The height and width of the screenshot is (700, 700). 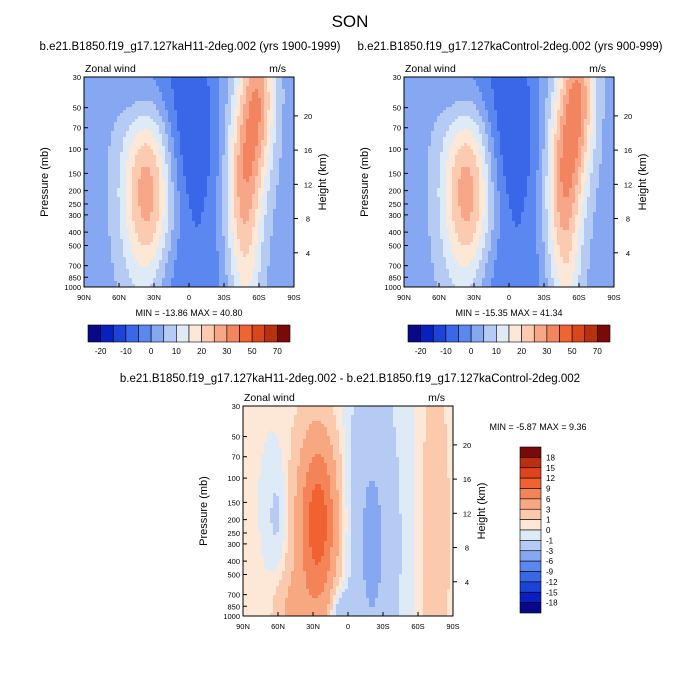 What do you see at coordinates (308, 253) in the screenshot?
I see `height-tick-label: 4` at bounding box center [308, 253].